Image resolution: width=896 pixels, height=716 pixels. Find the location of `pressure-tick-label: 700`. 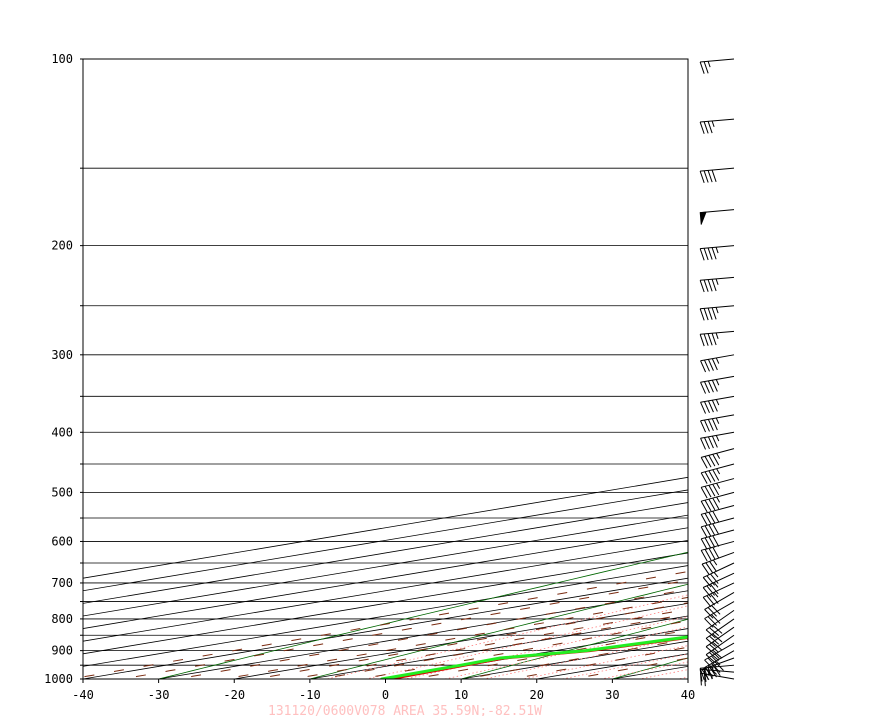

pressure-tick-label: 700 is located at coordinates (62, 583).